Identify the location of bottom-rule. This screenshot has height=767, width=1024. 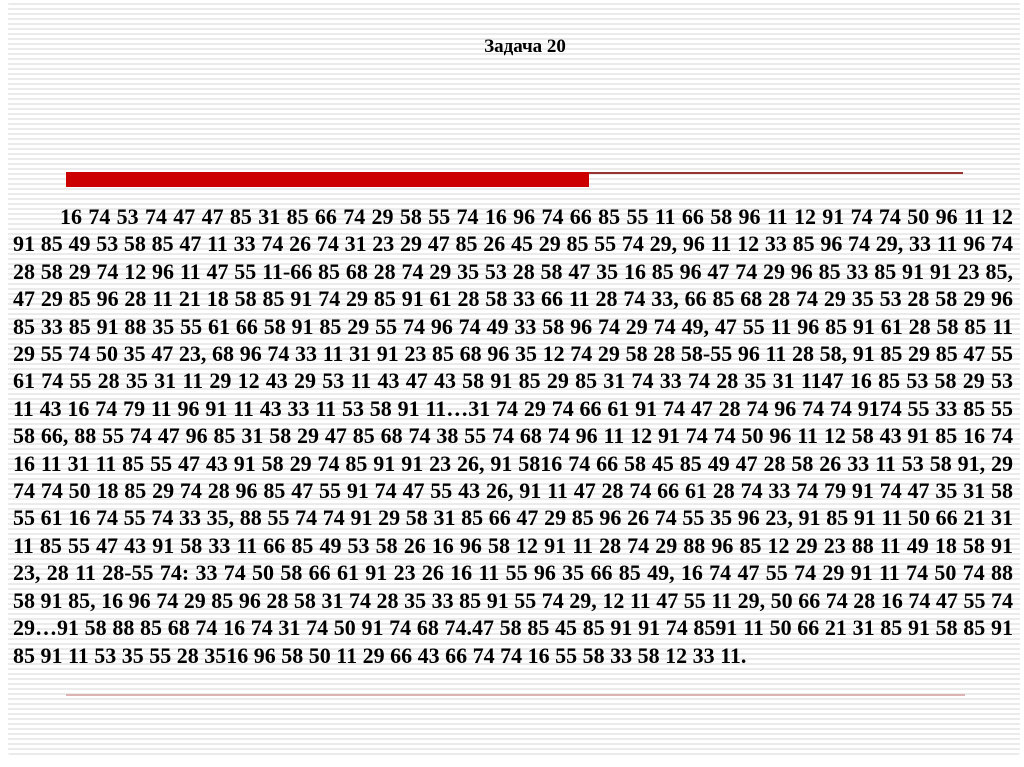
(515, 695).